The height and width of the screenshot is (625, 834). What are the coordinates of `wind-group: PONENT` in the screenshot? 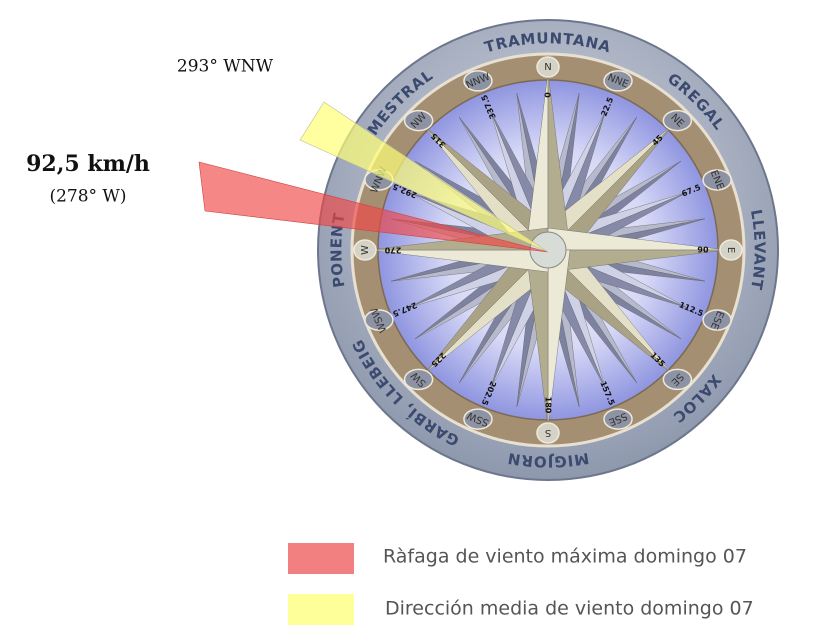 It's located at (337, 250).